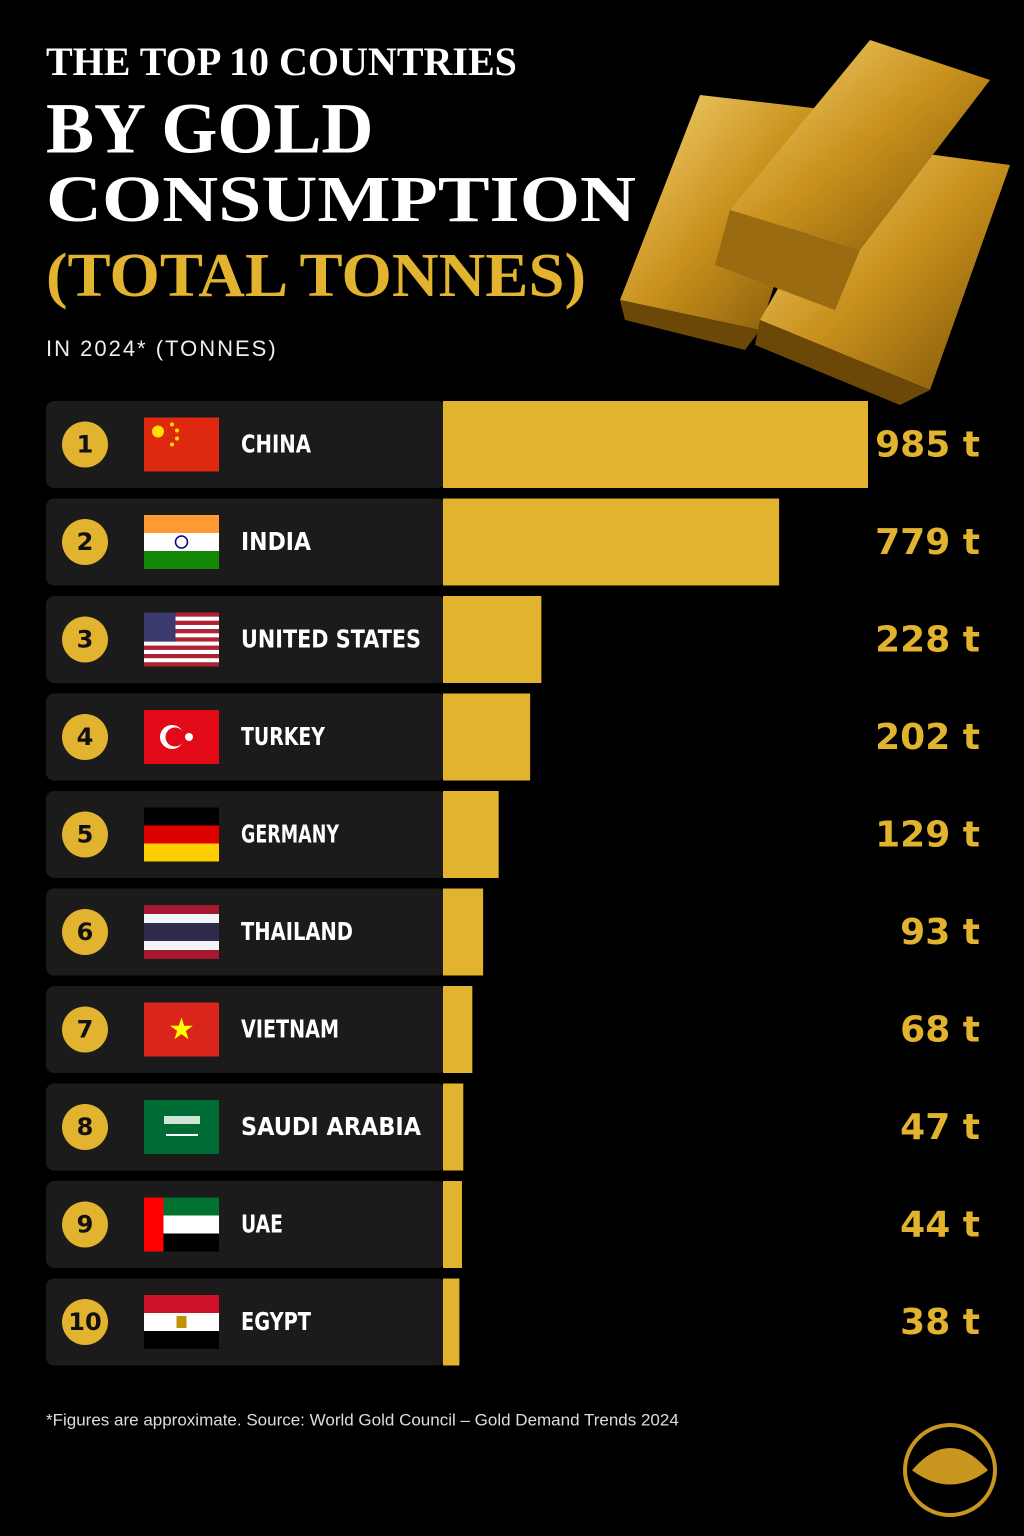 This screenshot has height=1536, width=1024. What do you see at coordinates (162, 348) in the screenshot?
I see `subtitle: IN 2024* (TONNES)` at bounding box center [162, 348].